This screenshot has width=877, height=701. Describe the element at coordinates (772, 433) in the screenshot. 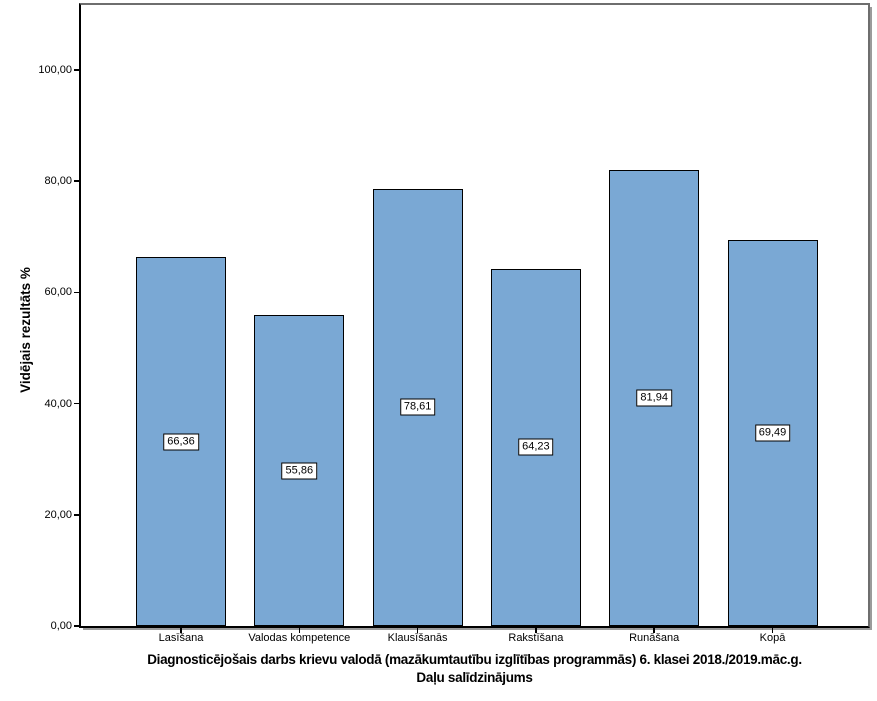

I see `bar-value-label: 69,49` at that location.